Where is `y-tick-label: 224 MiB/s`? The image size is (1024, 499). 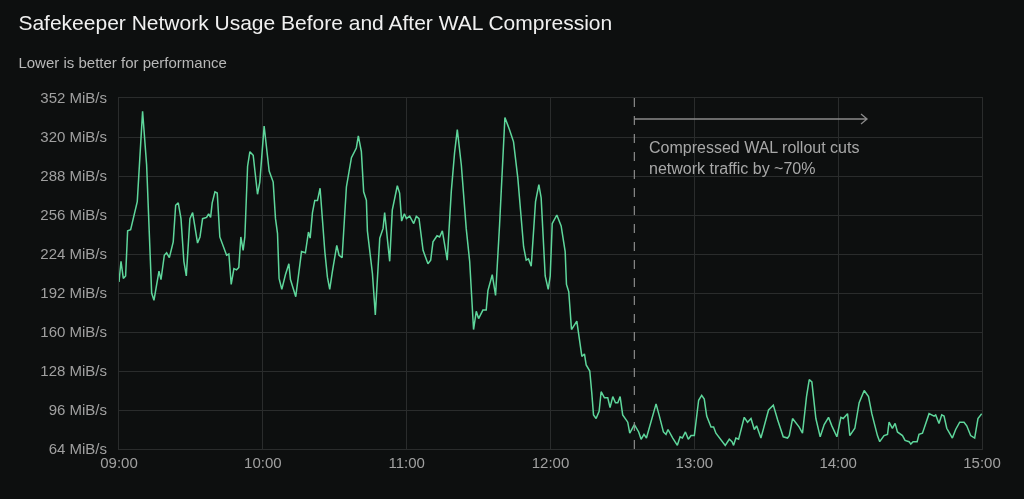
y-tick-label: 224 MiB/s is located at coordinates (73, 254).